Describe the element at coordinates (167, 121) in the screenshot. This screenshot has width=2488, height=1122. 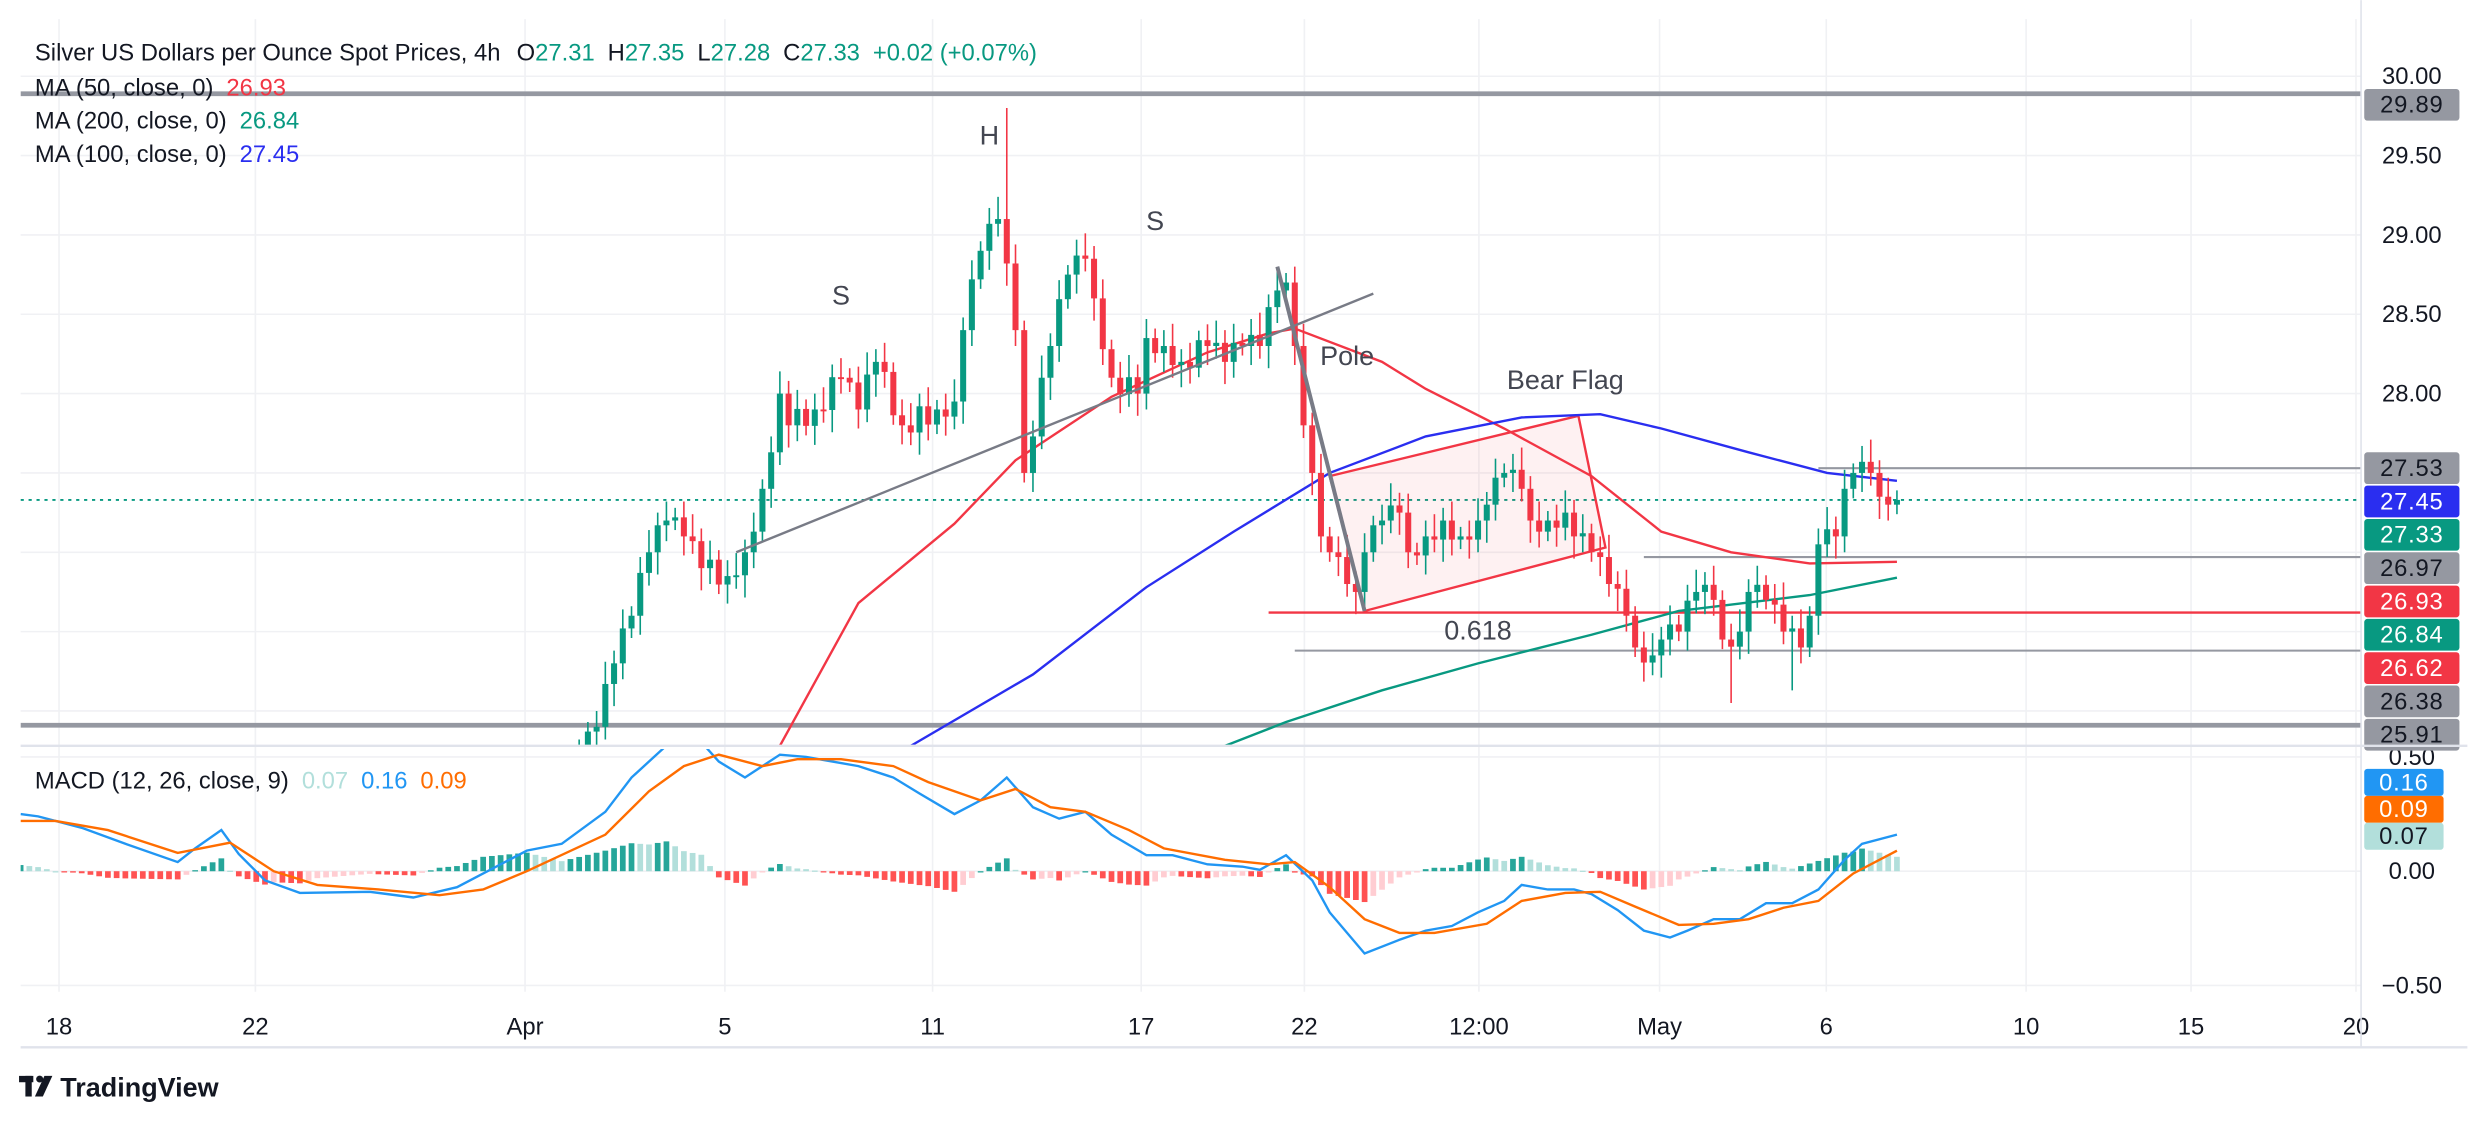
I see `ma200-legend: MA (200, close, 0) 26.84` at that location.